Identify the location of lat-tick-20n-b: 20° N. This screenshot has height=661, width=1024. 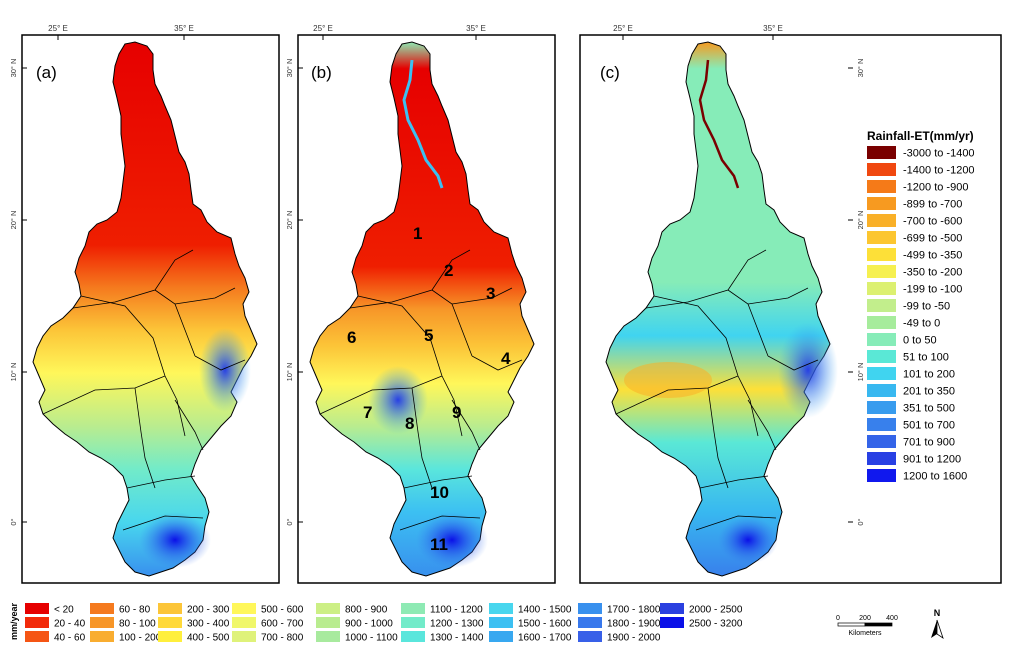
(289, 220).